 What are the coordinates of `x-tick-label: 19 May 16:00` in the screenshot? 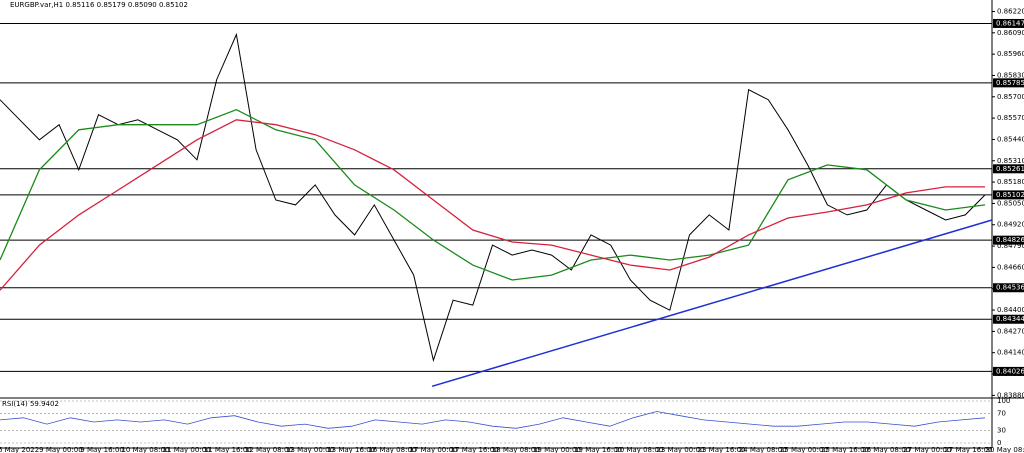 It's located at (598, 449).